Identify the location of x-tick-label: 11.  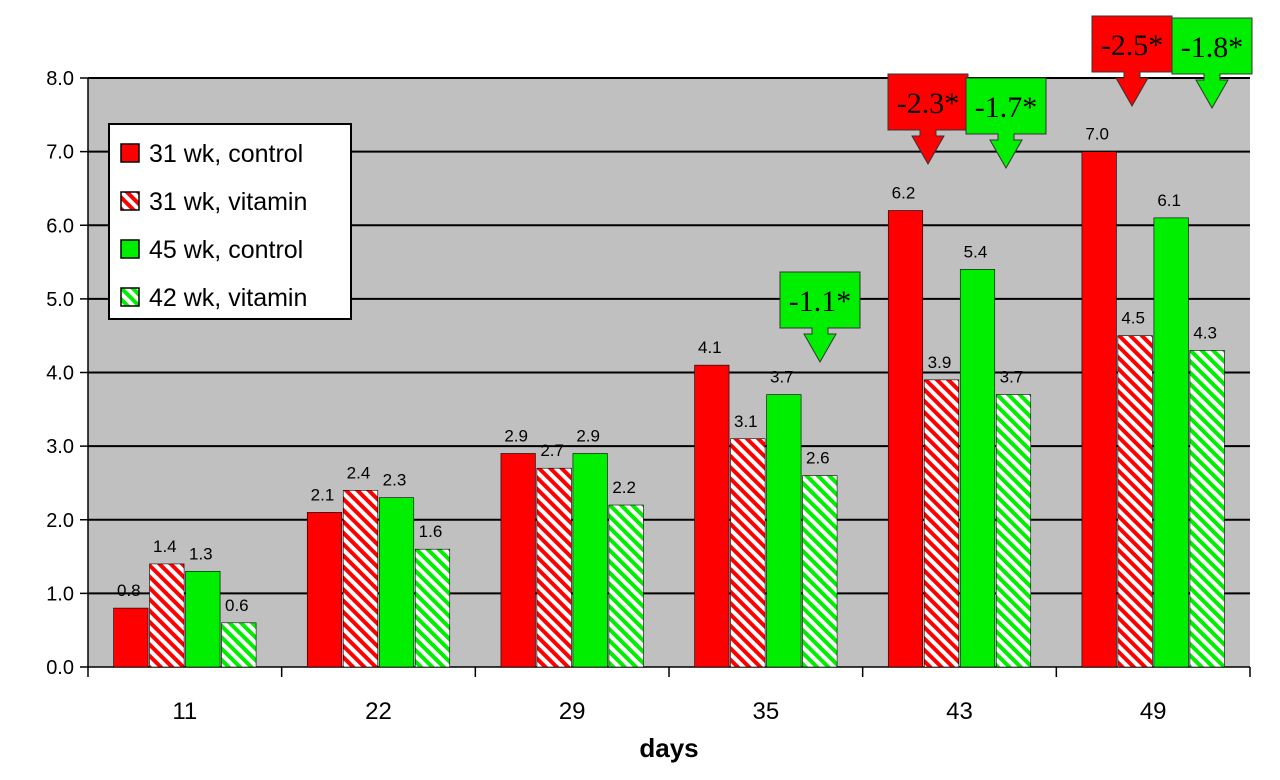
(184, 711).